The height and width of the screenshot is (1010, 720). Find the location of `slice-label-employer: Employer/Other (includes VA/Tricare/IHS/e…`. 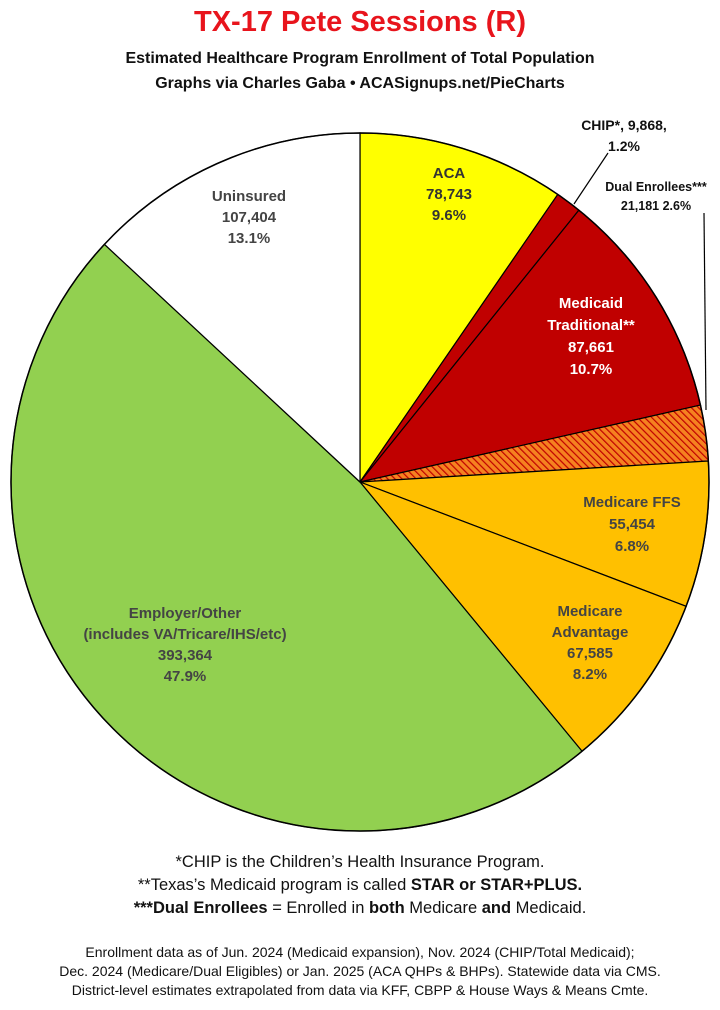

slice-label-employer: Employer/Other (includes VA/Tricare/IHS/e… is located at coordinates (184, 645).